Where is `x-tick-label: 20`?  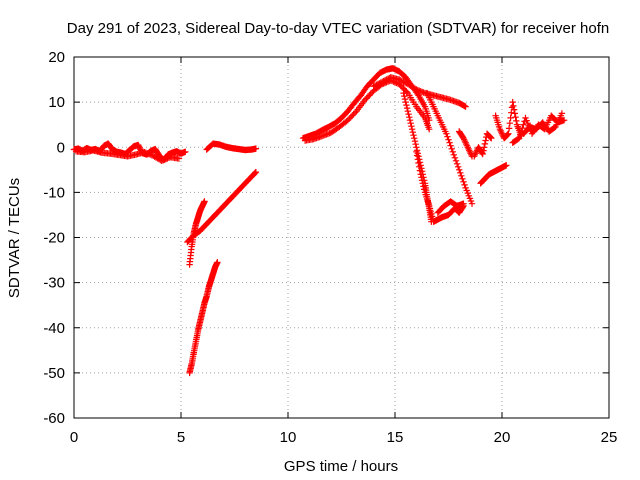
x-tick-label: 20 is located at coordinates (502, 437).